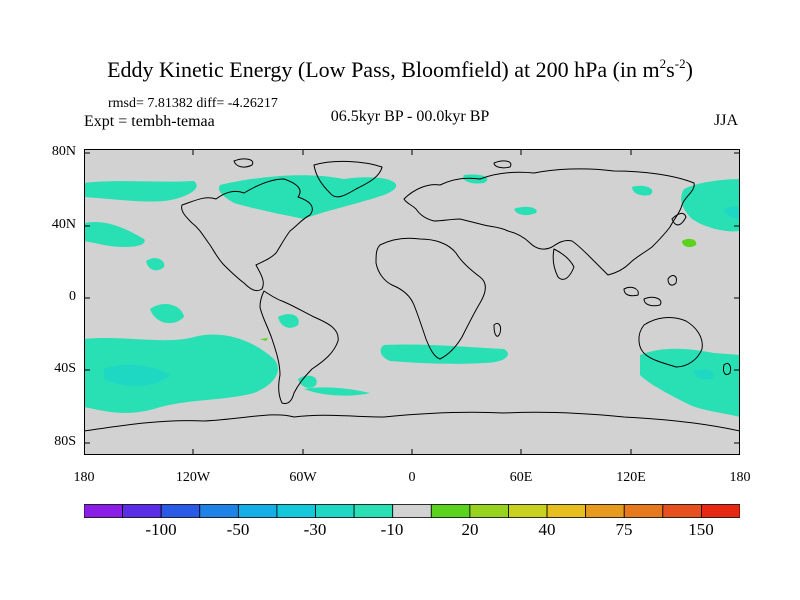 The image size is (800, 600). I want to click on lon-label-60w: 60W, so click(303, 477).